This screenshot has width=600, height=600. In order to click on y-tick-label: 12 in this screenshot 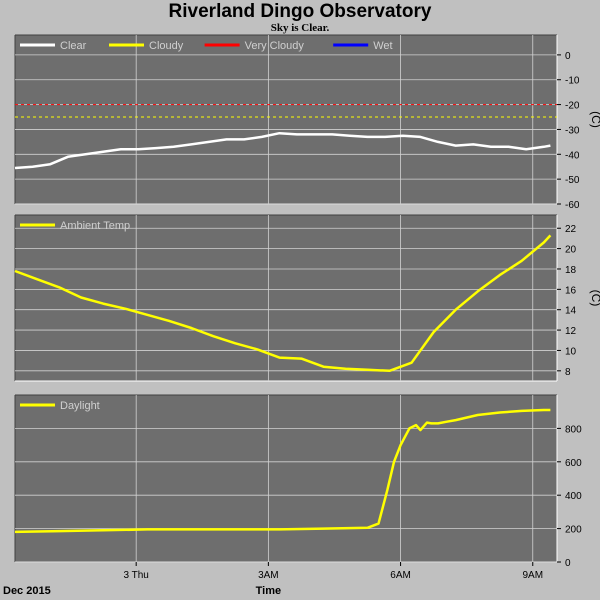, I will do `click(571, 331)`.